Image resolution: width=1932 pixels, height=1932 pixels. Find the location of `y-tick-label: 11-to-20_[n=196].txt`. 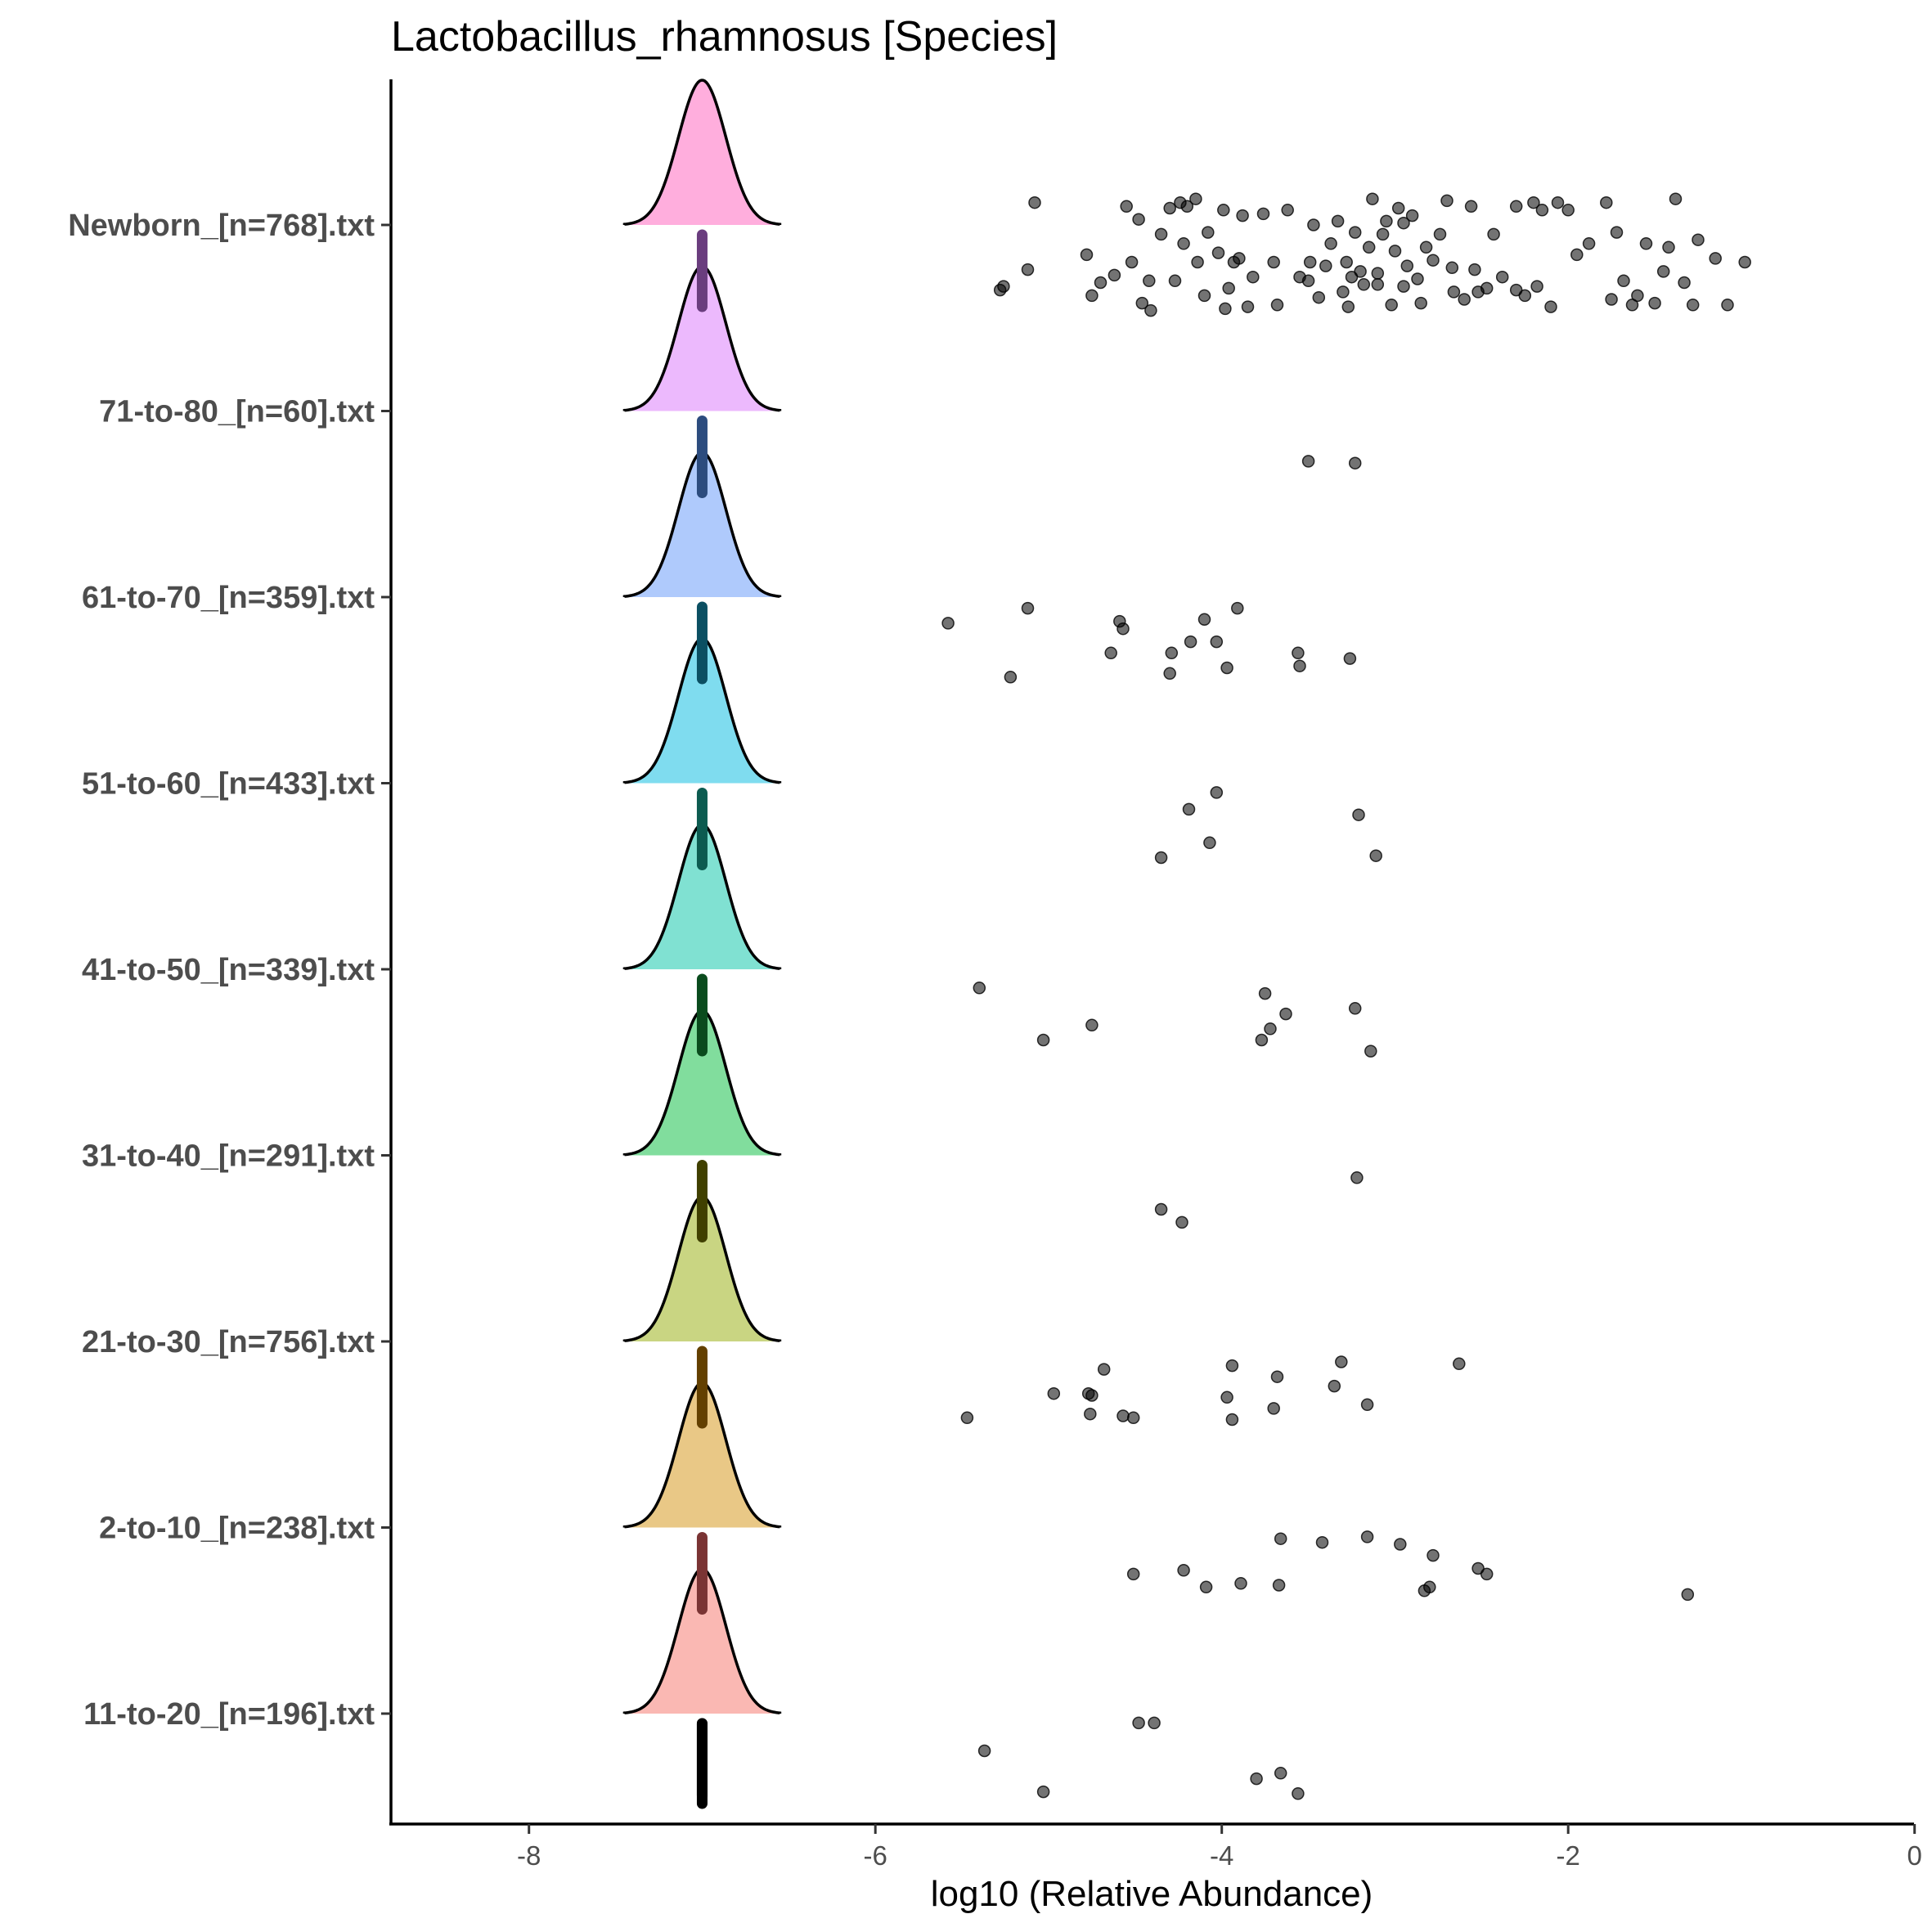

y-tick-label: 11-to-20_[n=196].txt is located at coordinates (229, 1715).